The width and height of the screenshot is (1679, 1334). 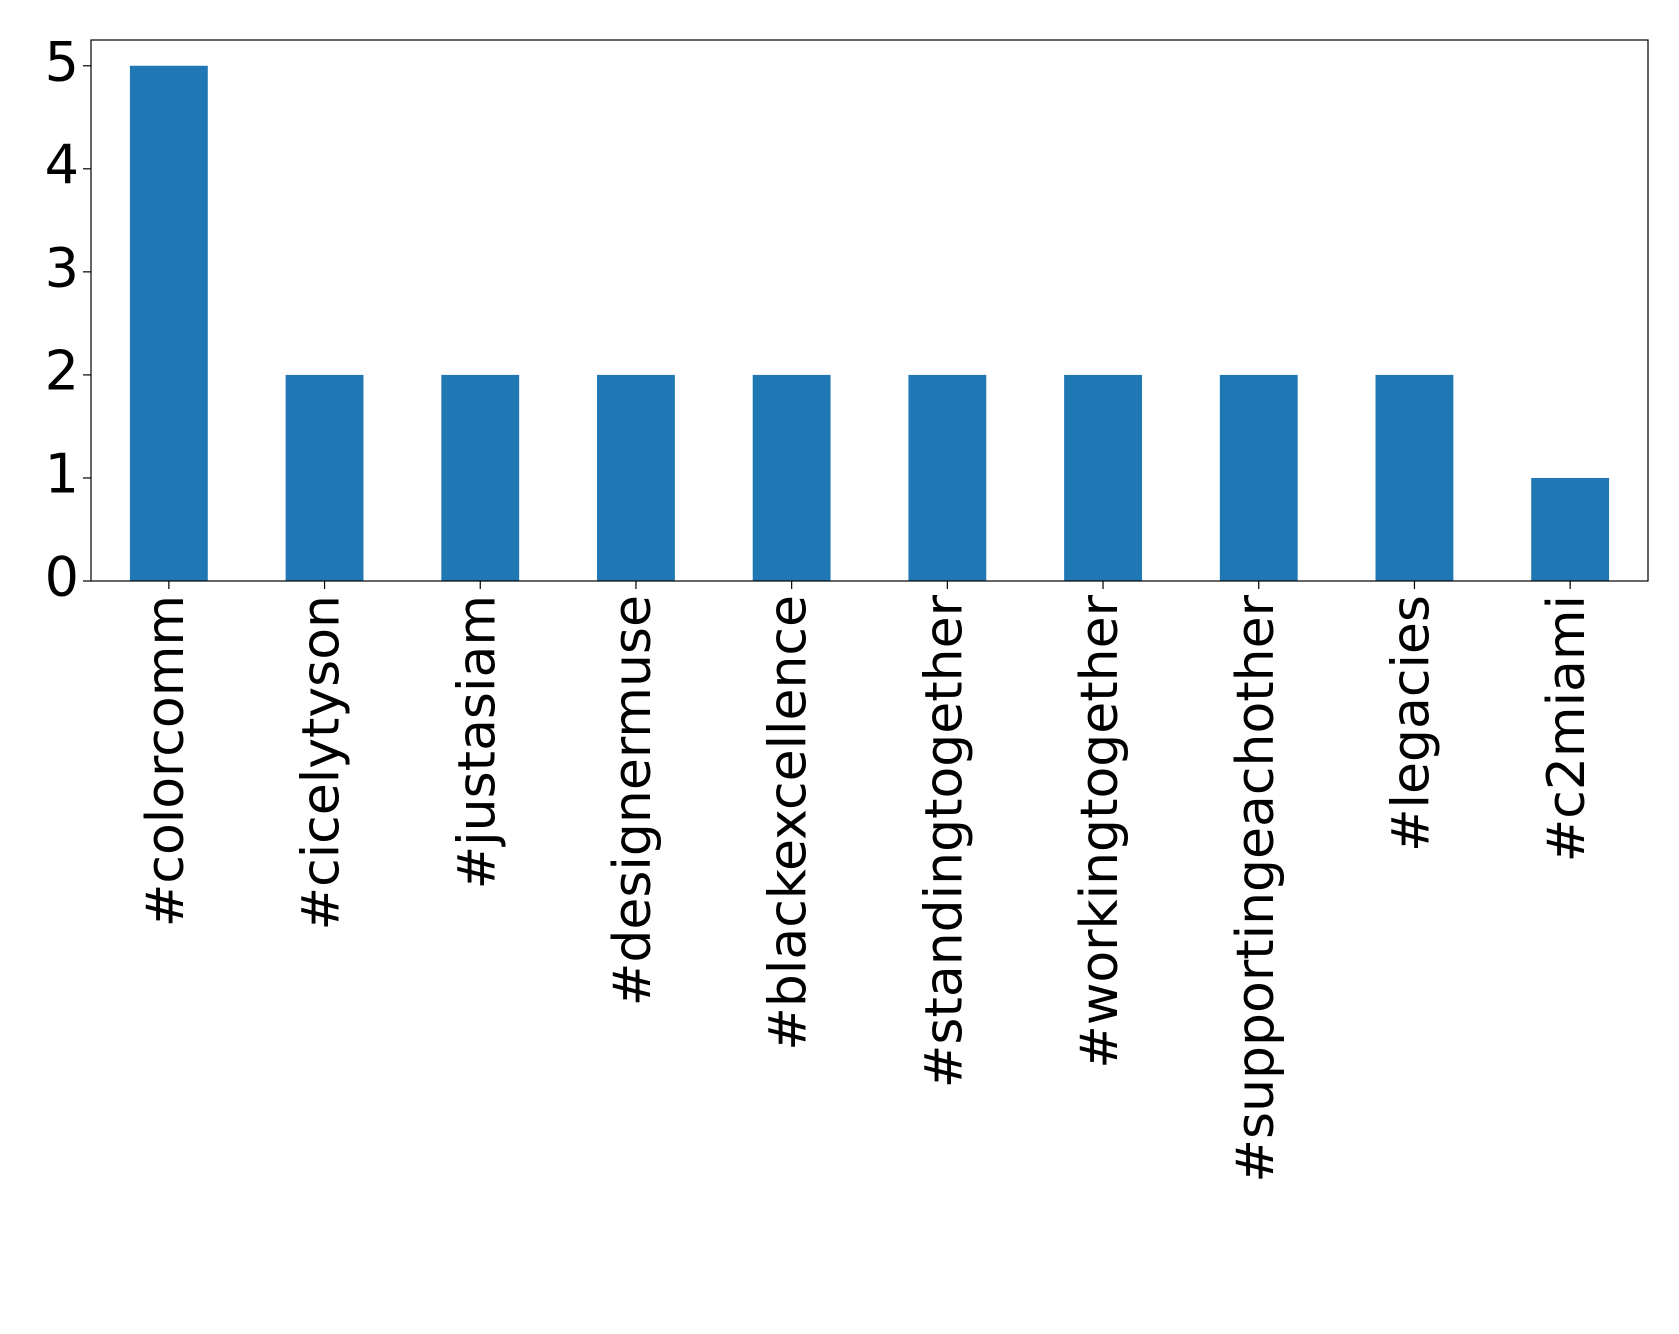 What do you see at coordinates (62, 577) in the screenshot?
I see `y-tick-label: 0` at bounding box center [62, 577].